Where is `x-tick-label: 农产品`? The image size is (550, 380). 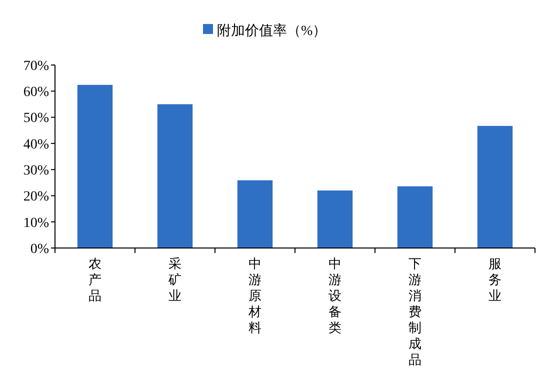
x-tick-label: 农产品 is located at coordinates (95, 279).